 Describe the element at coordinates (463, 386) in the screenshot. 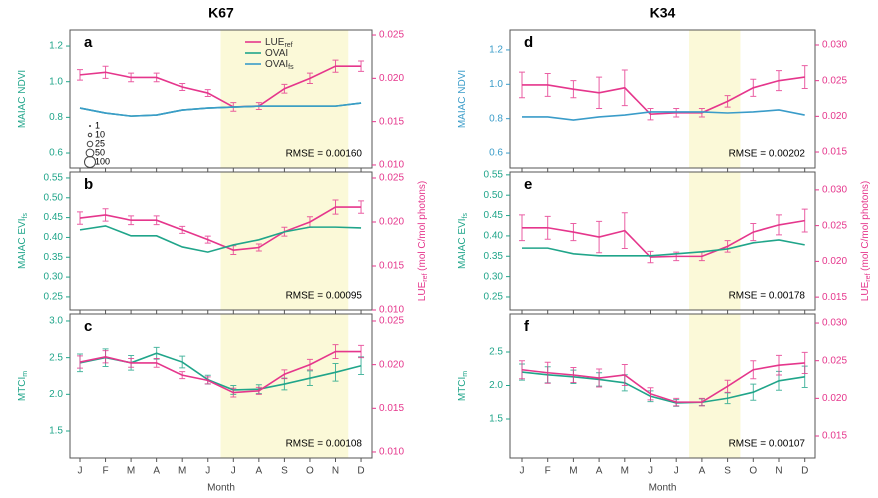

I see `y-axis-label: MTCIm` at that location.